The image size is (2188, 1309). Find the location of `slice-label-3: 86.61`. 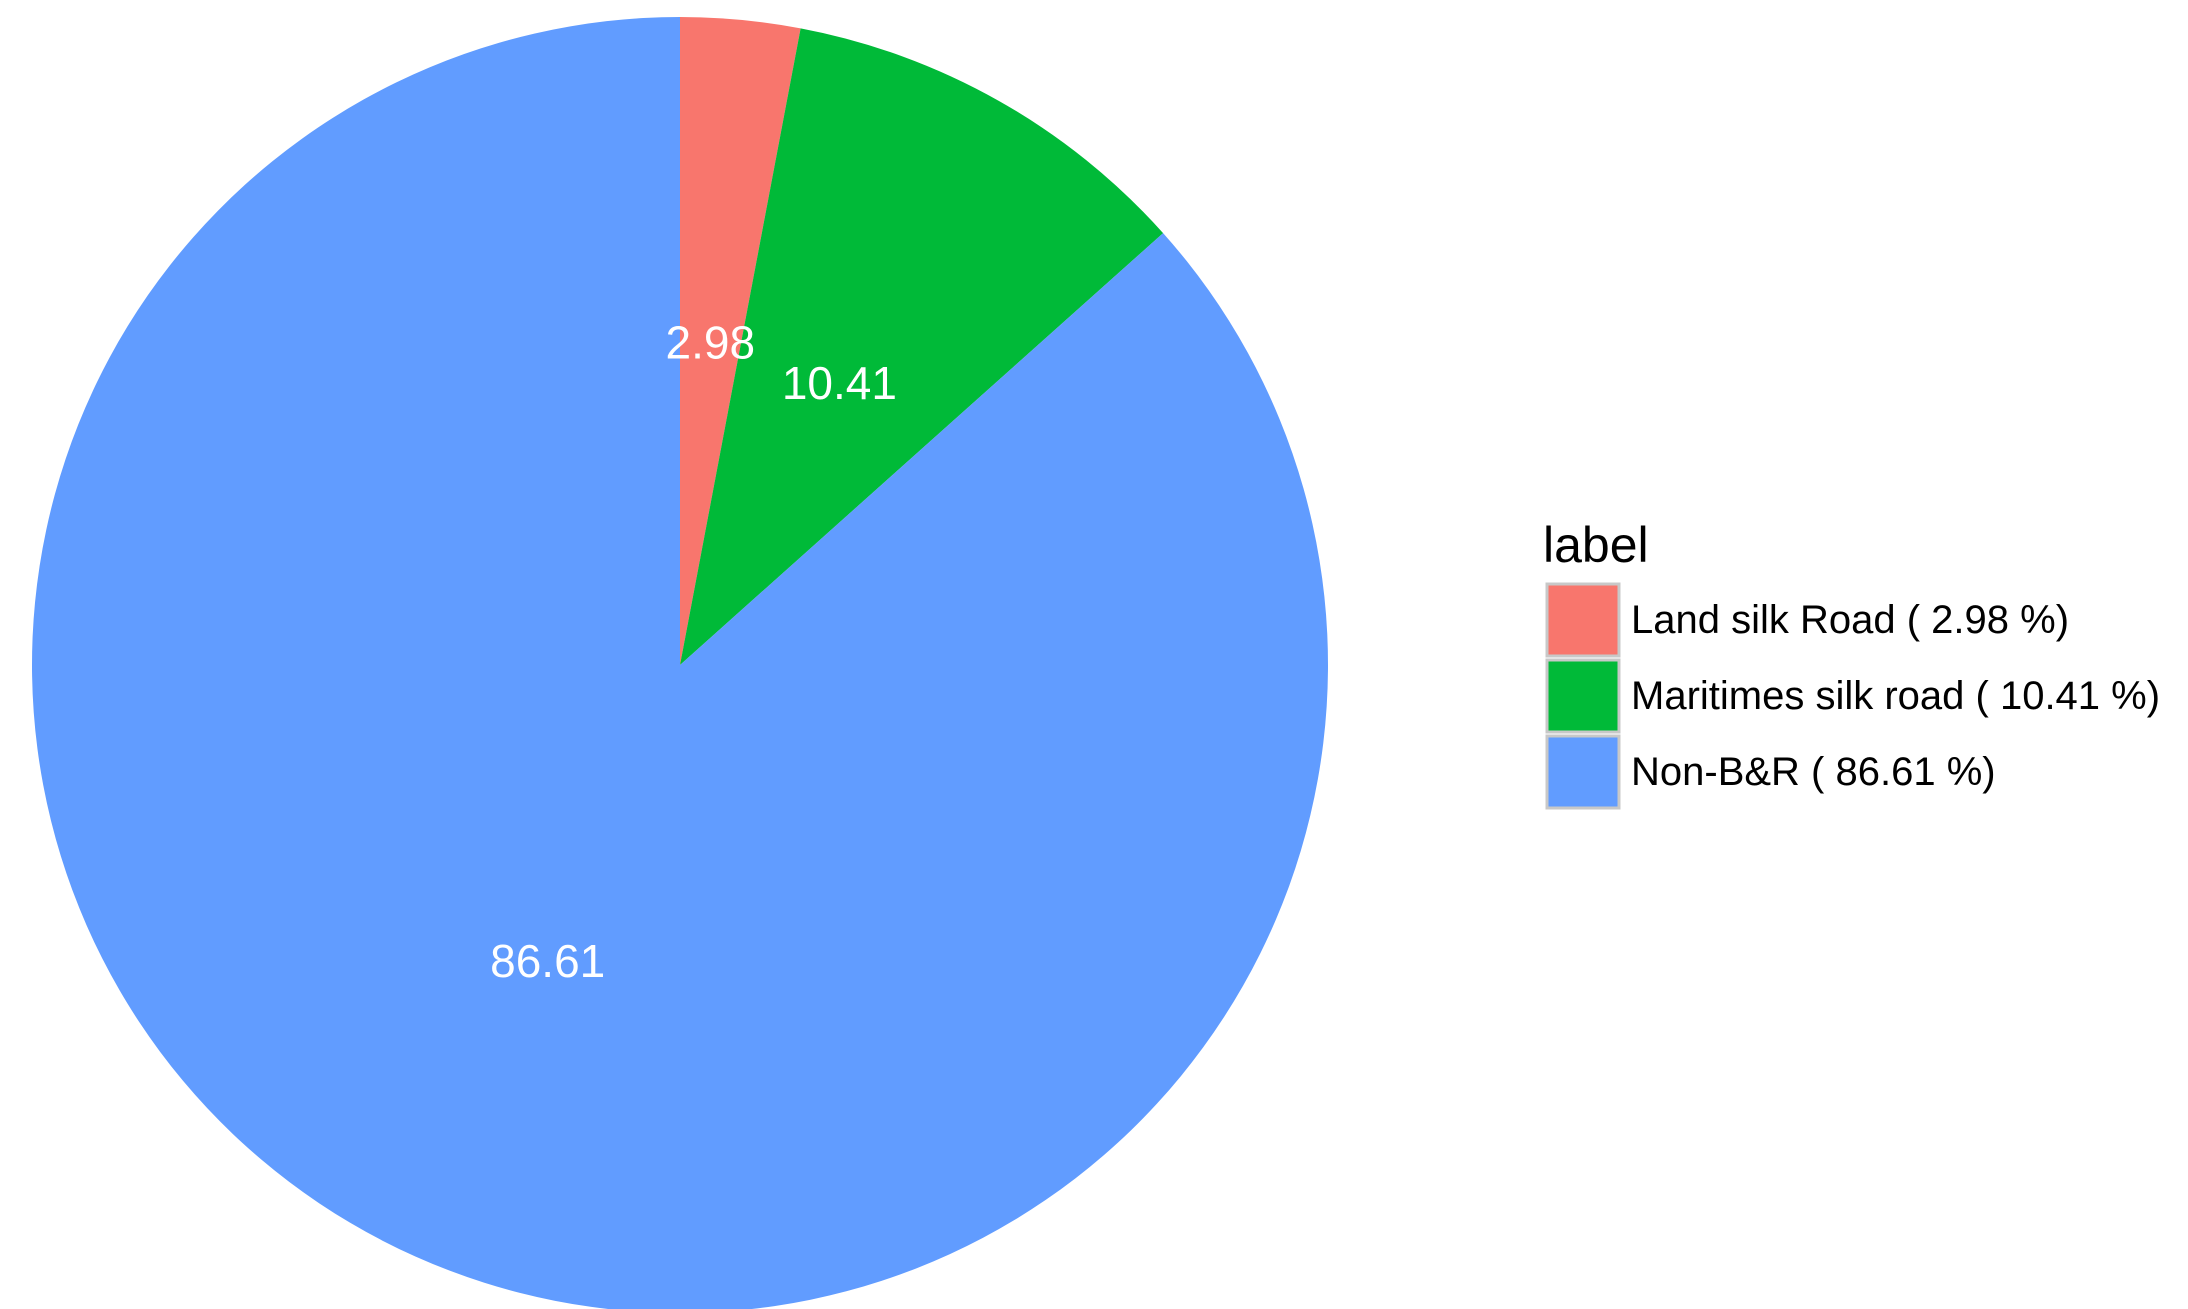

slice-label-3: 86.61 is located at coordinates (547, 961).